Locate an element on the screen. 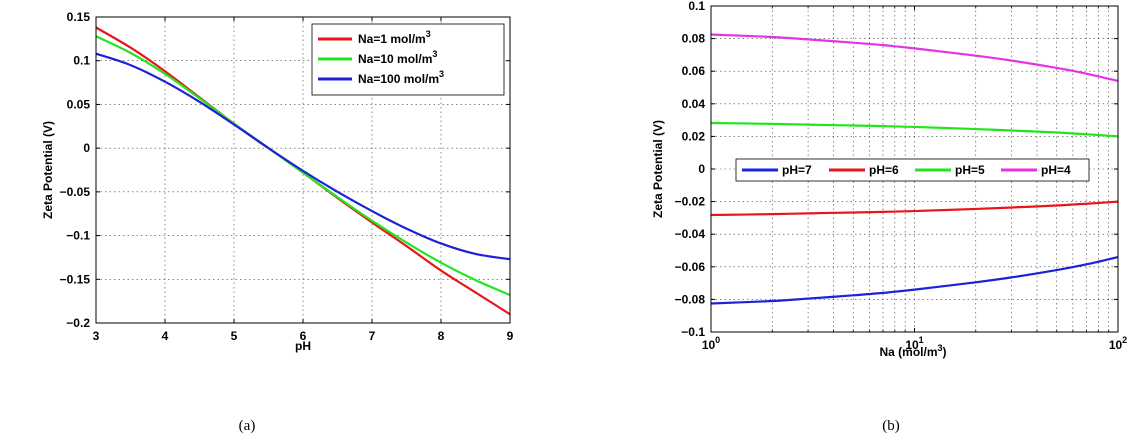 The image size is (1132, 441). legend-label: Na=10 mol/m3 is located at coordinates (397, 57).